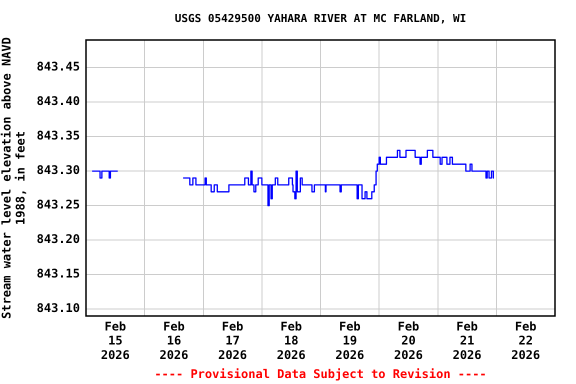  I want to click on x-tick-label: Feb 21 2026, so click(467, 340).